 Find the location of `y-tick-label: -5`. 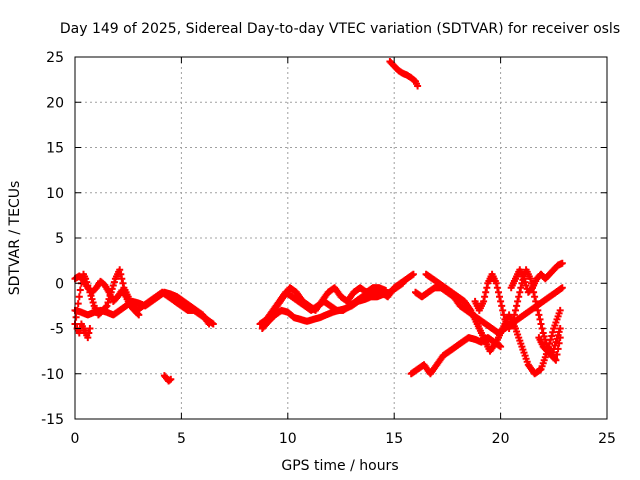

y-tick-label: -5 is located at coordinates (57, 330).